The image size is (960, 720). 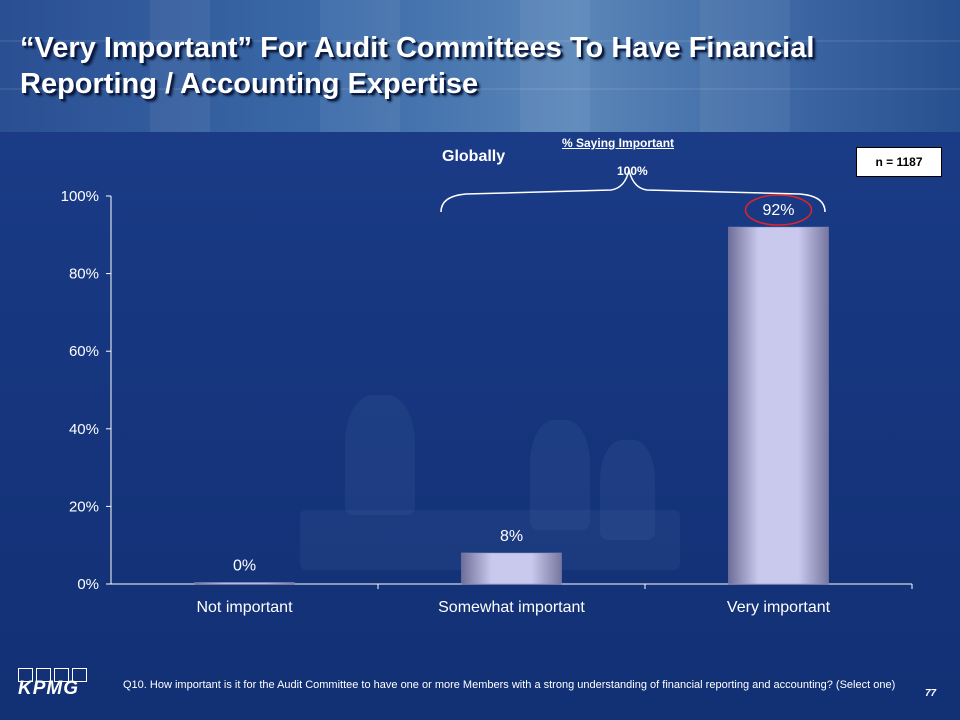 What do you see at coordinates (84, 506) in the screenshot?
I see `y-tick-label: 20%` at bounding box center [84, 506].